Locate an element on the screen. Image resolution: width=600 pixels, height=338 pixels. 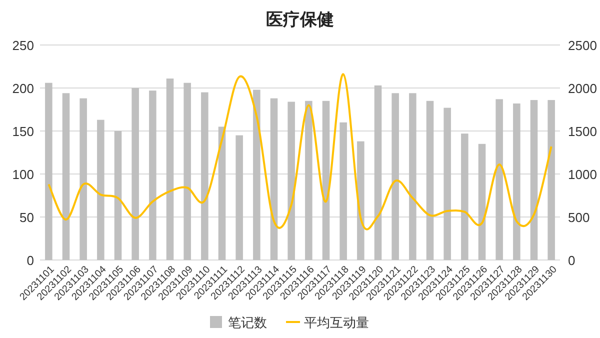
y-tick-label: 100 is located at coordinates (23, 174).